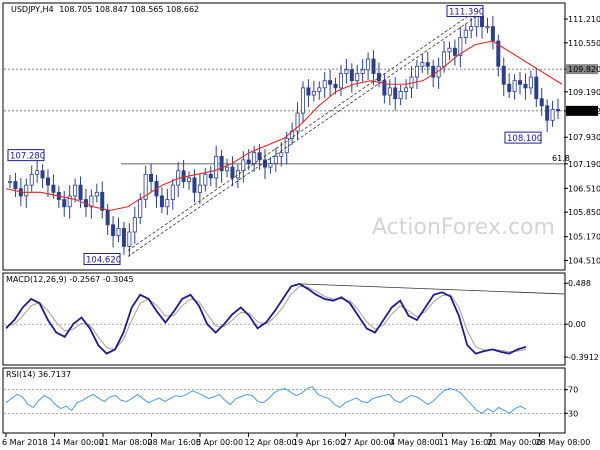  I want to click on price-annotation-label: 107.280, so click(27, 157).